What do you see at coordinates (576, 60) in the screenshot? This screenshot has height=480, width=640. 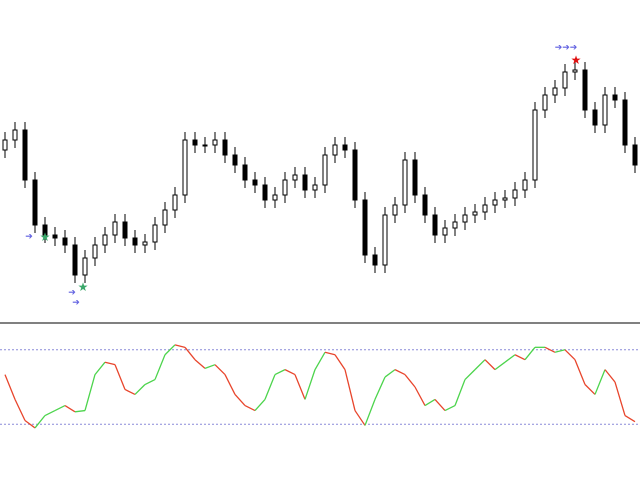 I see `sell-star: ★` at bounding box center [576, 60].